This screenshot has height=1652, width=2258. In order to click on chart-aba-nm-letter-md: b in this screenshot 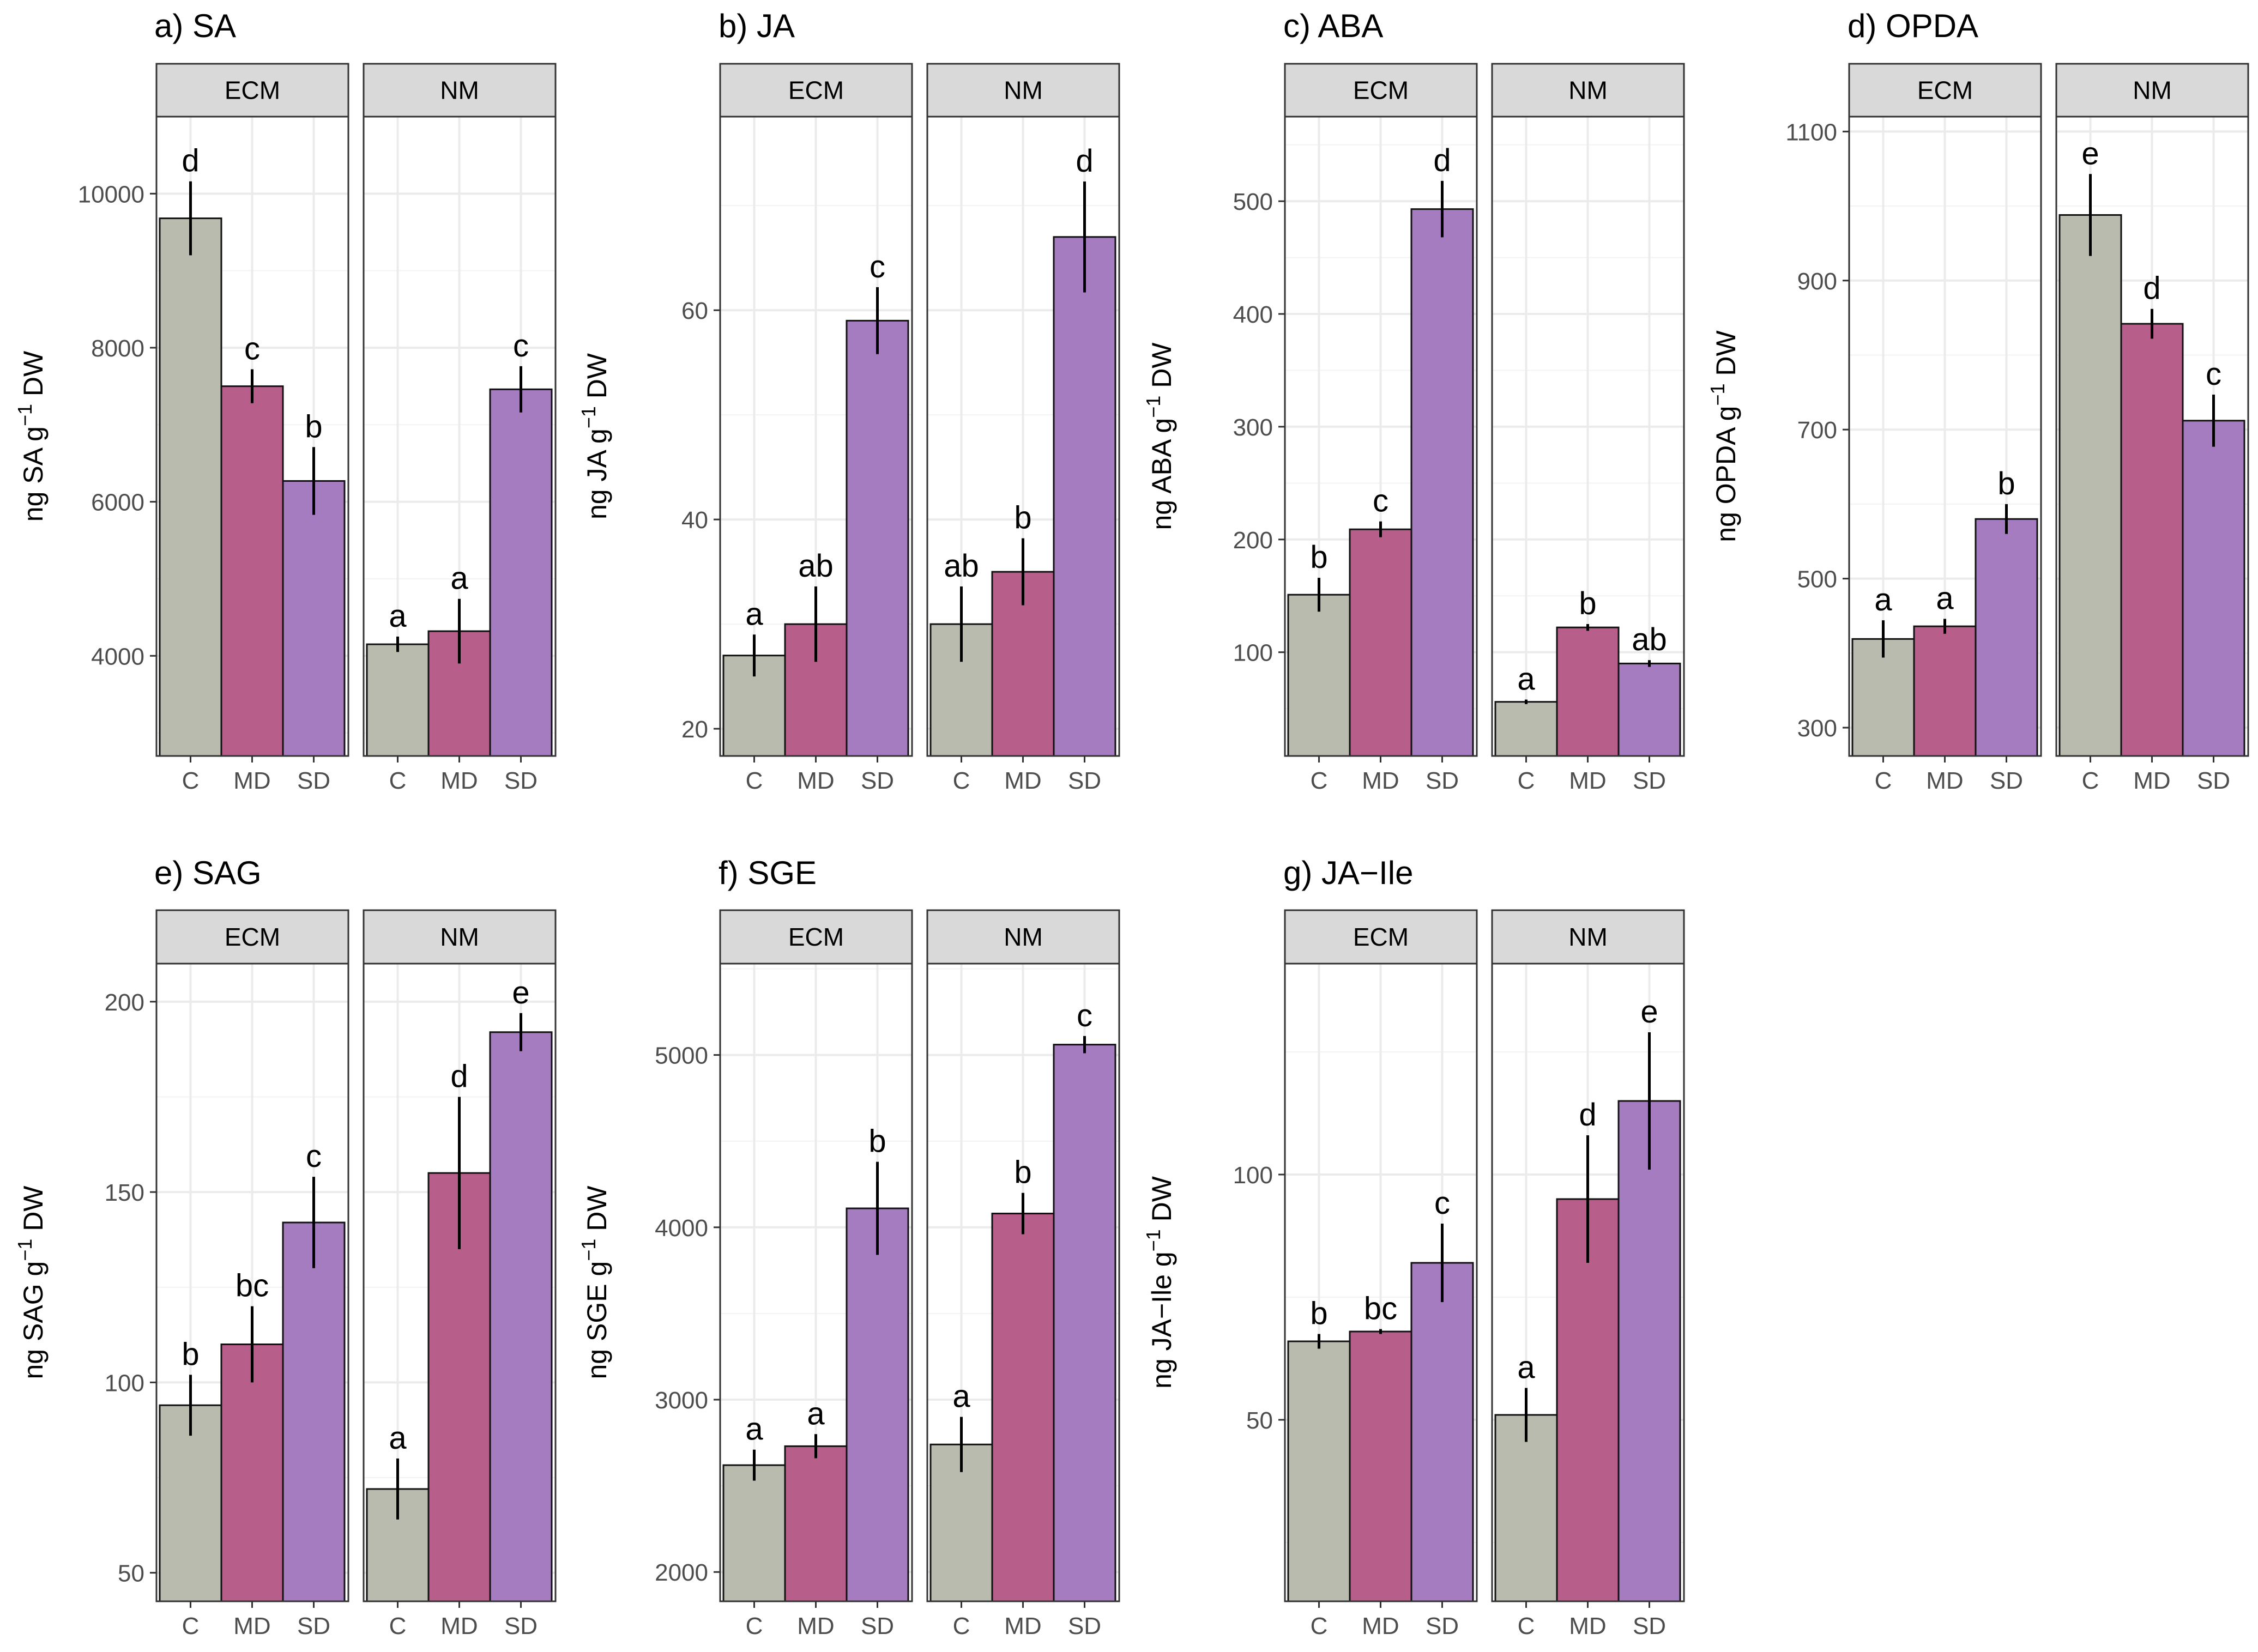, I will do `click(1588, 603)`.